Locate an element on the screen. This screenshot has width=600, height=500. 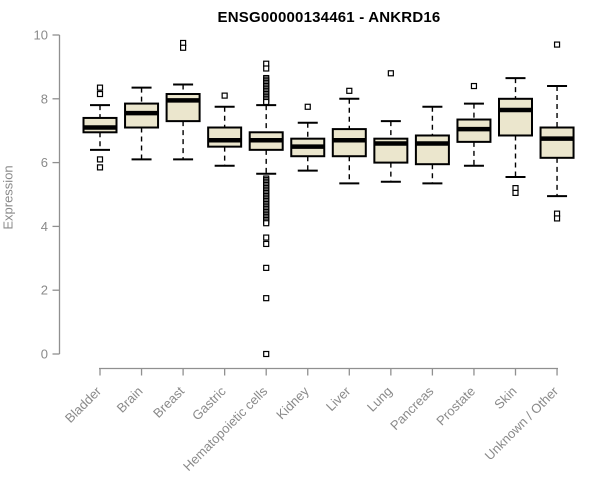
x-tick-label: Brain is located at coordinates (130, 400).